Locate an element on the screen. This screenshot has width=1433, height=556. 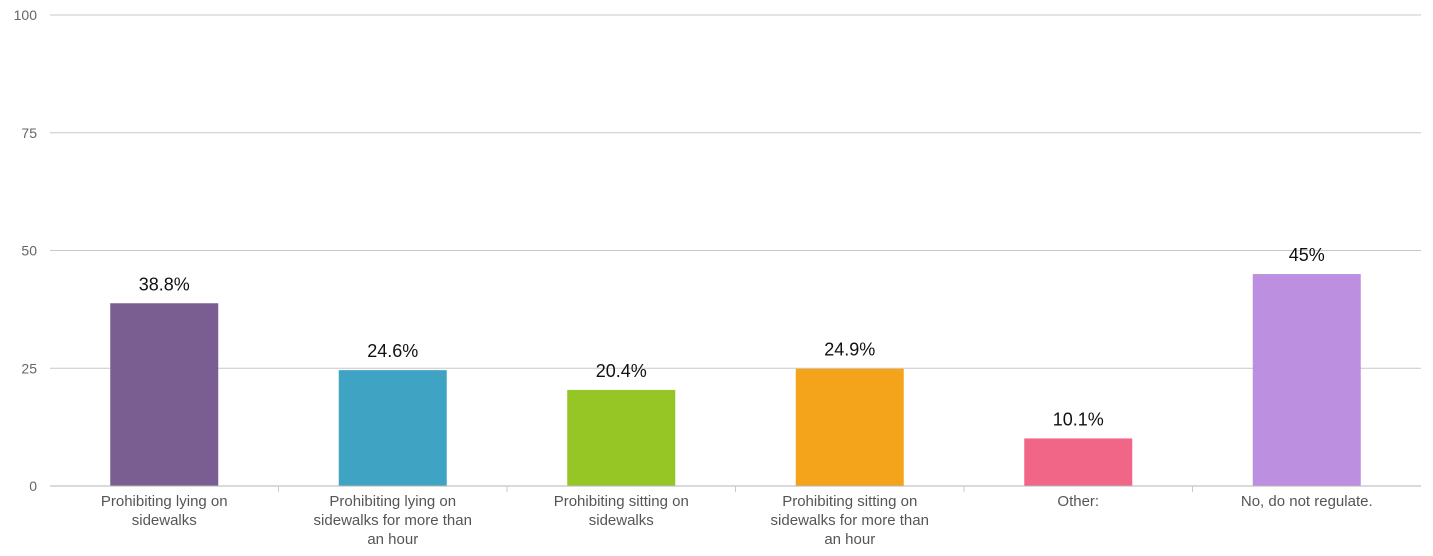
data-label-4: 24.9% is located at coordinates (849, 350).